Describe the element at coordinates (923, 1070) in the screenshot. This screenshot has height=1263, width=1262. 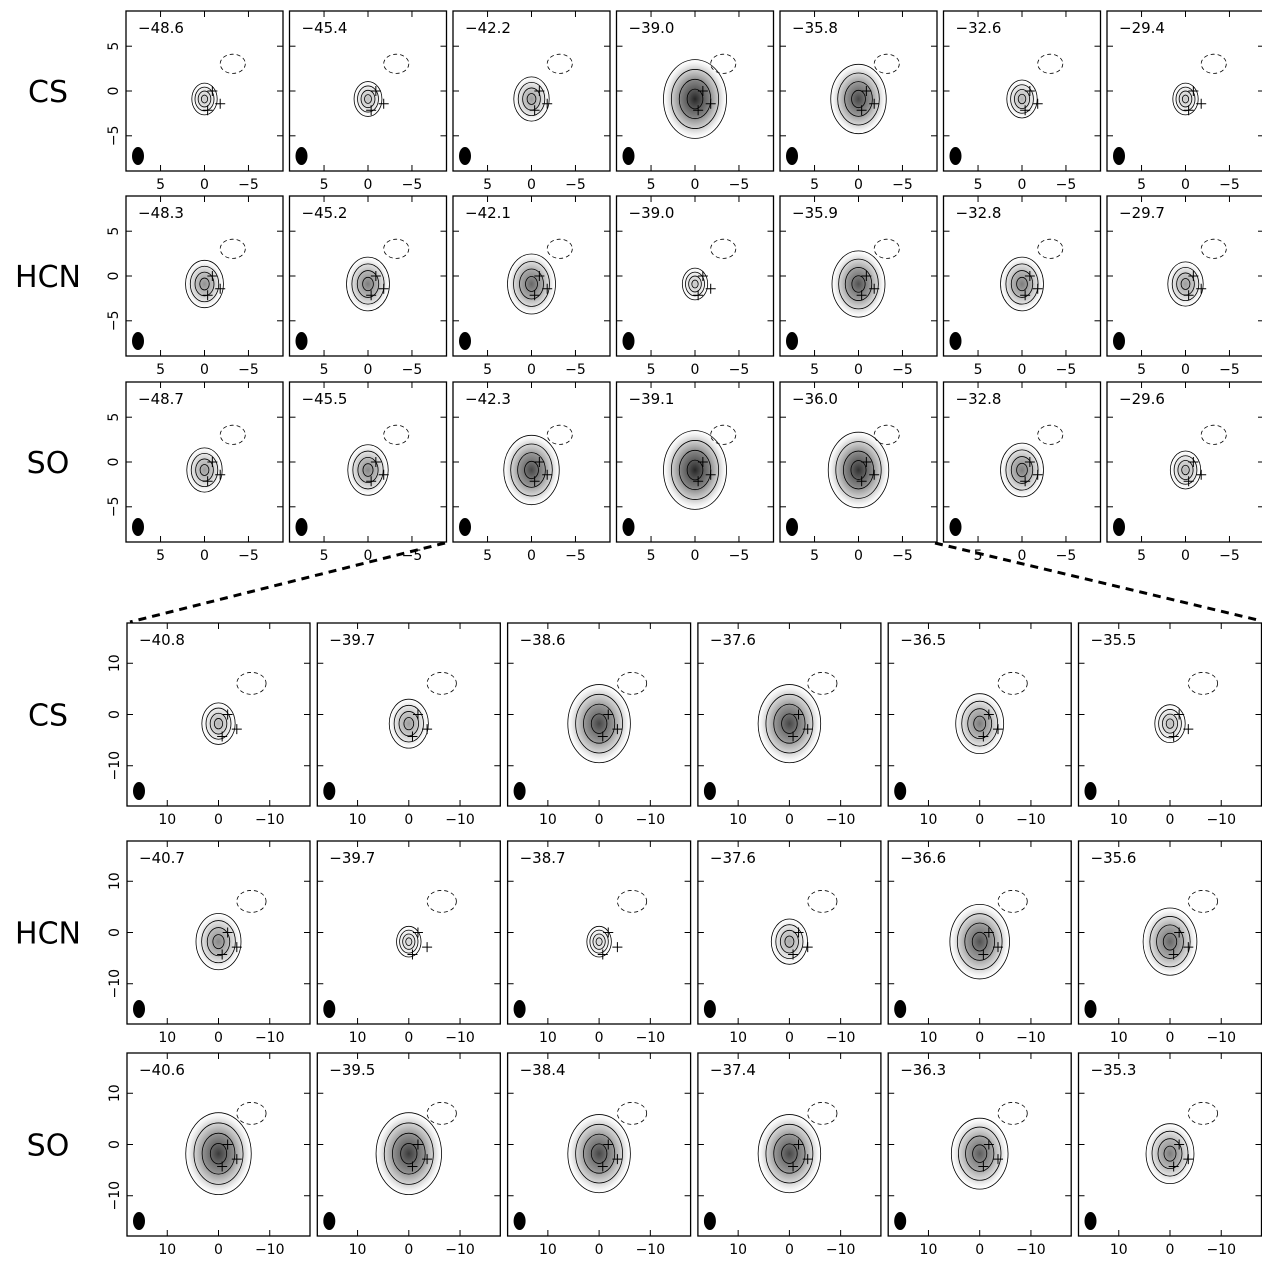
I see `velocity-label: −36.3` at that location.